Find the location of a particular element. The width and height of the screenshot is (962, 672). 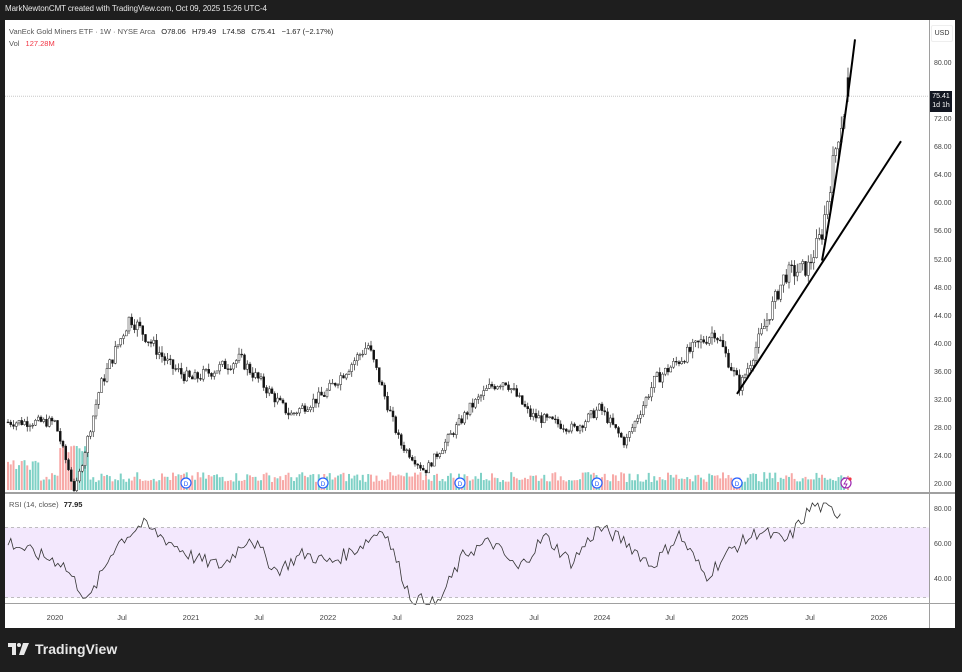

price-tick: 24.00 is located at coordinates (943, 457).